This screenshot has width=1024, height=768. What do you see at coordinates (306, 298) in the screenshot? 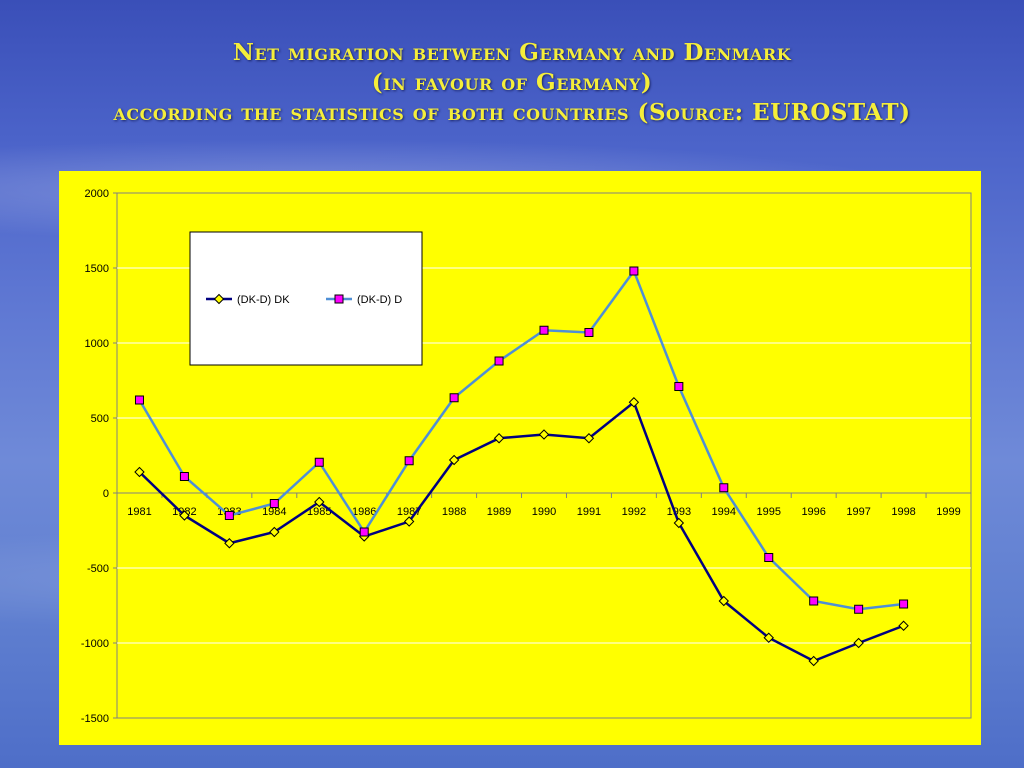
I see `legend-box` at bounding box center [306, 298].